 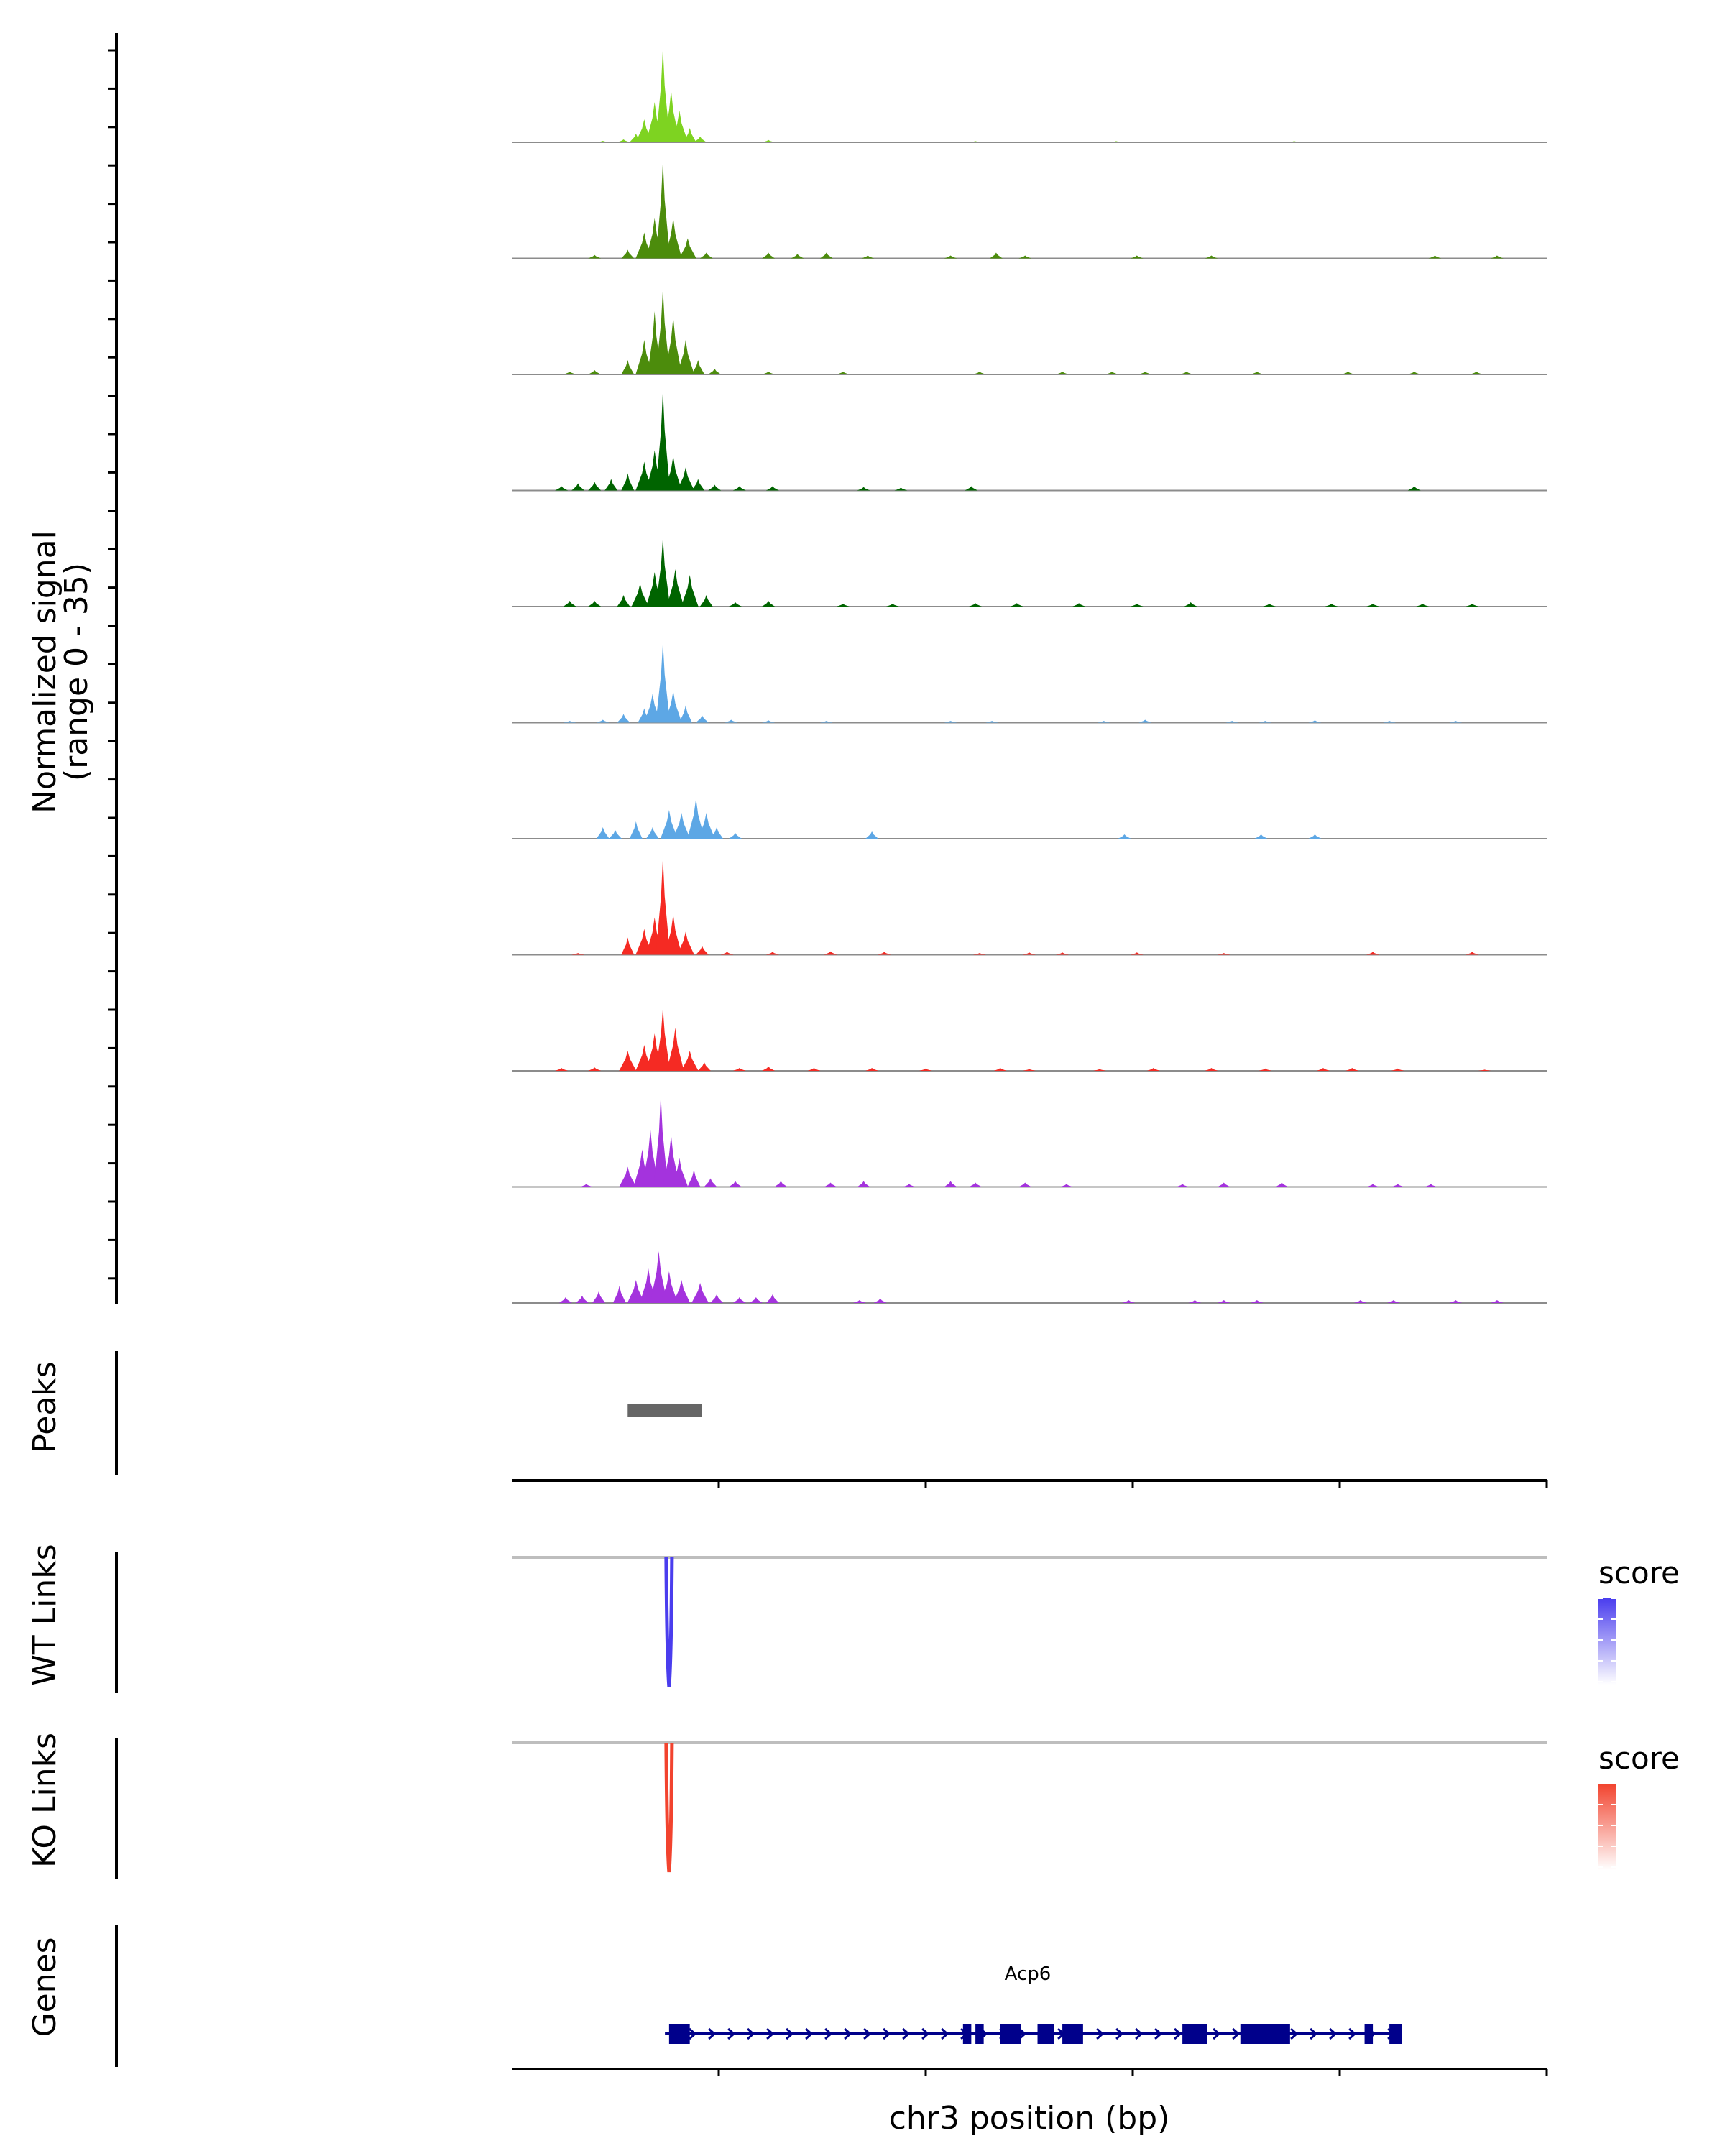 What do you see at coordinates (865, 1715) in the screenshot?
I see `links-tracks` at bounding box center [865, 1715].